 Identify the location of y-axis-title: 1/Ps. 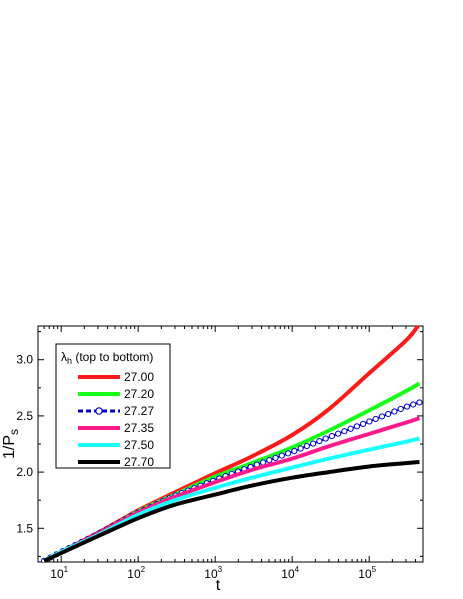
(11, 444).